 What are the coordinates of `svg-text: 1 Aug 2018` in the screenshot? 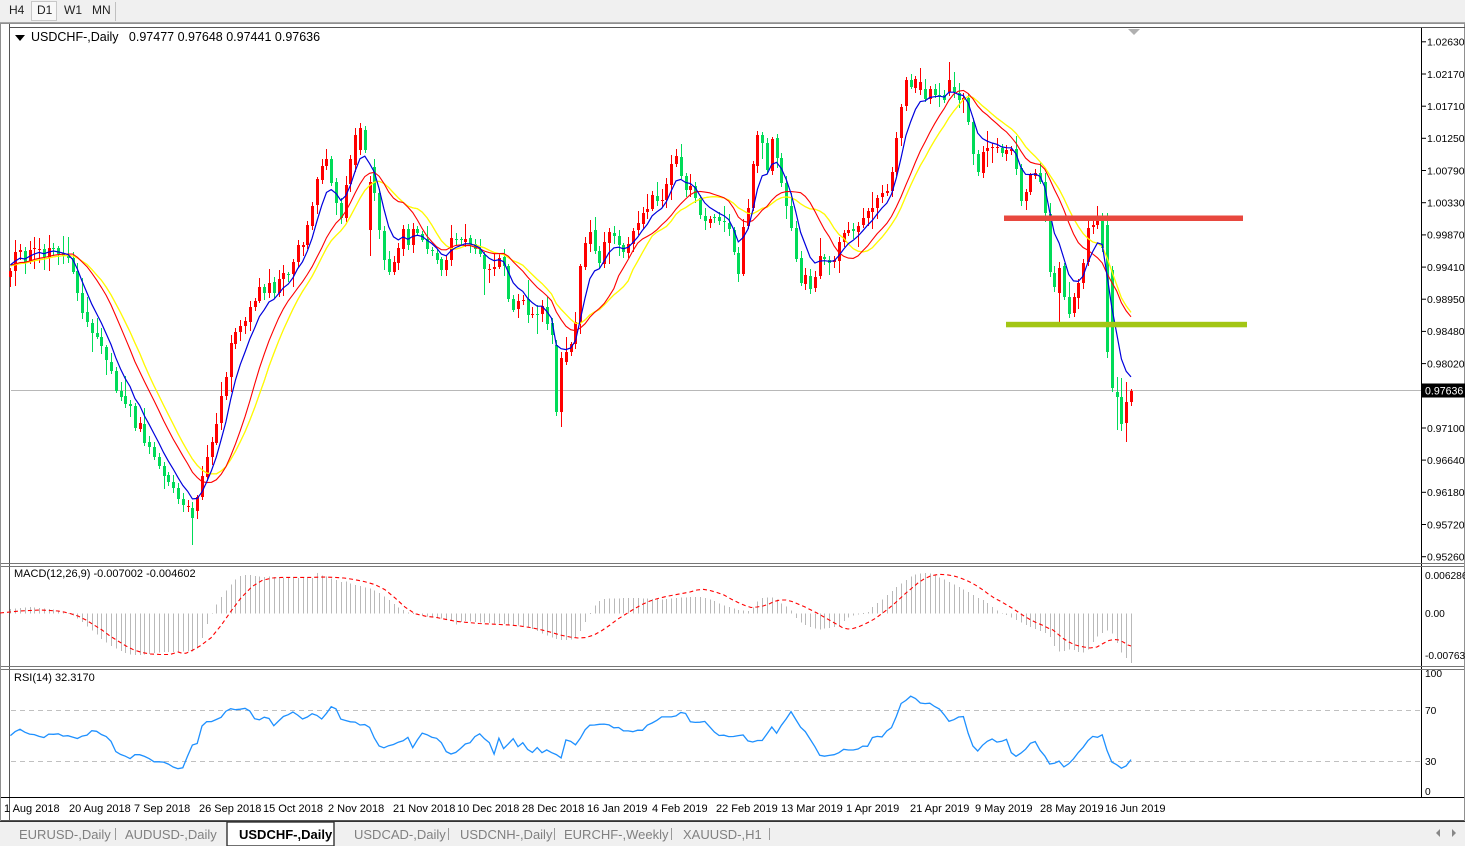 It's located at (32, 809).